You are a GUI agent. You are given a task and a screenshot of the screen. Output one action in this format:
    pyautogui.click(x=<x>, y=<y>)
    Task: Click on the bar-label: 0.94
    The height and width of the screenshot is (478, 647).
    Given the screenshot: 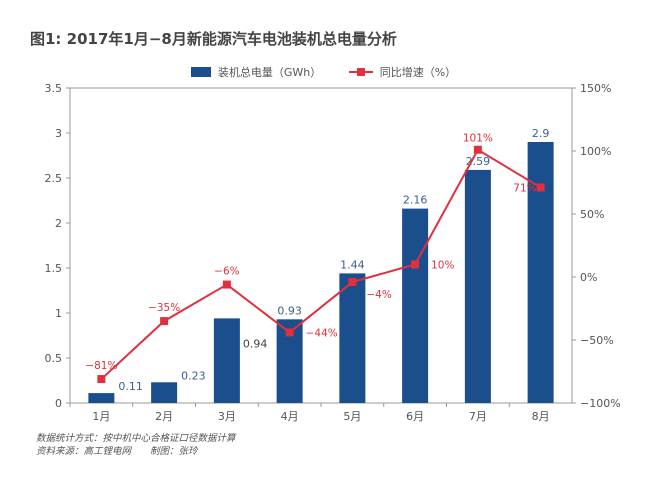 What is the action you would take?
    pyautogui.click(x=255, y=343)
    